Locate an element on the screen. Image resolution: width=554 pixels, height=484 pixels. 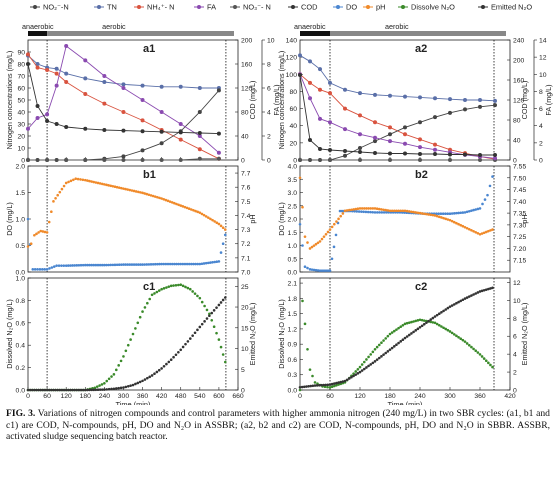
legend-label: Emitted N₂O is located at coordinates (511, 7).